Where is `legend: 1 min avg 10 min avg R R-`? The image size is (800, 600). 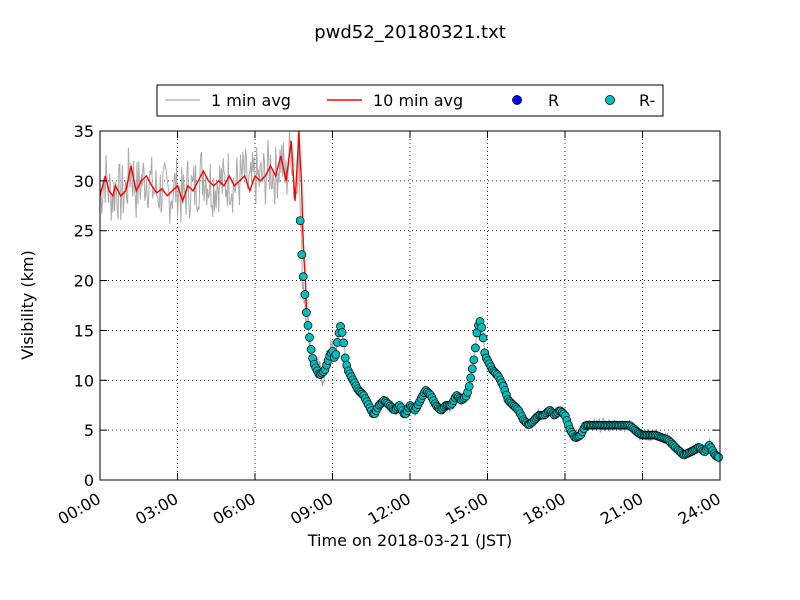
legend: 1 min avg 10 min avg R R- is located at coordinates (410, 100).